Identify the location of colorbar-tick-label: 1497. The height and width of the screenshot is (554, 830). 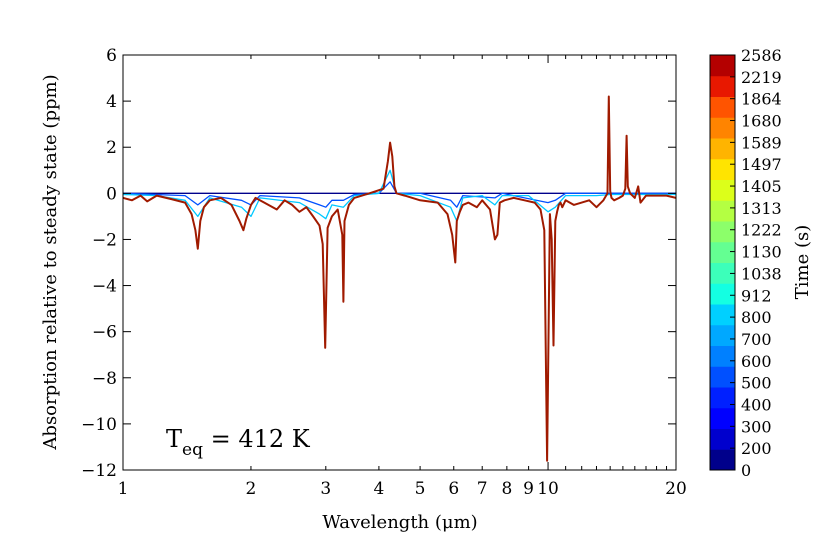
(761, 164).